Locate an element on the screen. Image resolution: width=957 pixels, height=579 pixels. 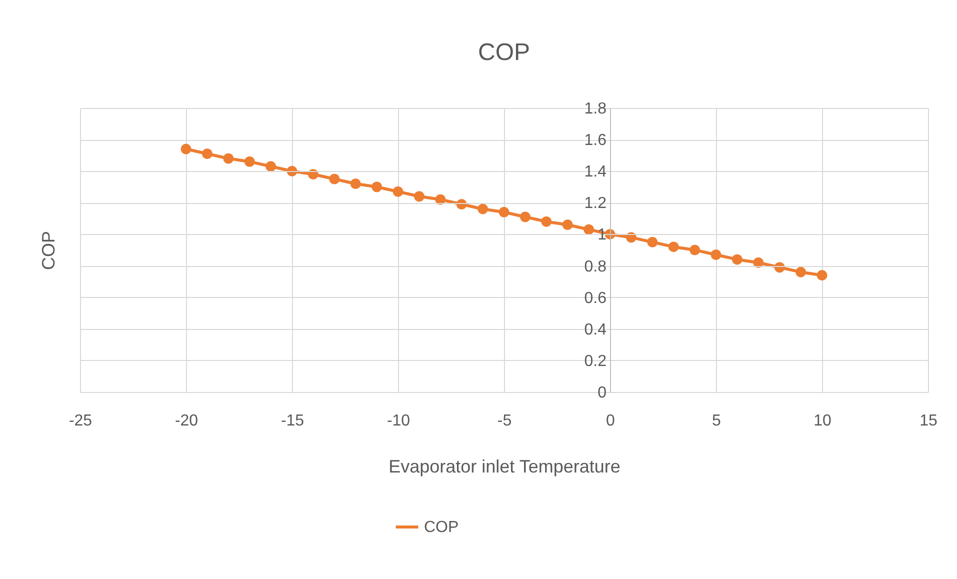
y-tick-label: 1.4 is located at coordinates (595, 172).